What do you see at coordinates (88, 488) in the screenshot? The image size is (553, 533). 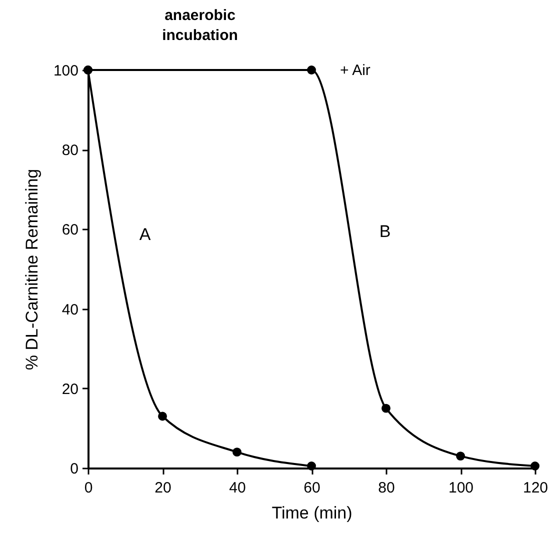 I see `x-tick-label: 0` at bounding box center [88, 488].